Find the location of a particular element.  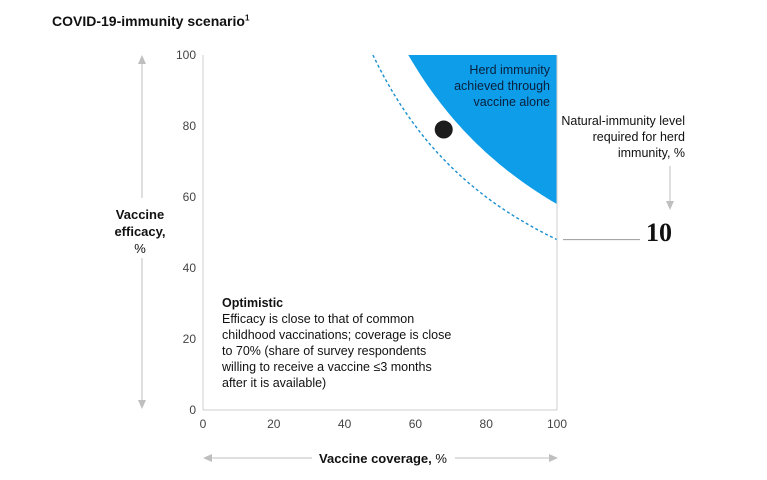

scenario-title: Optimistic is located at coordinates (253, 303).